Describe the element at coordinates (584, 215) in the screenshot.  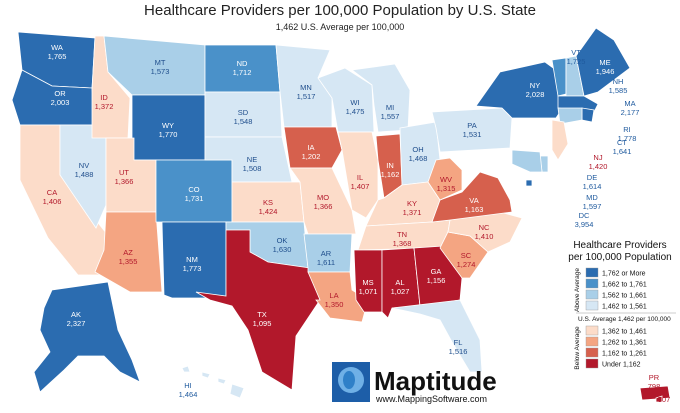
I see `state-abbr: DC` at that location.